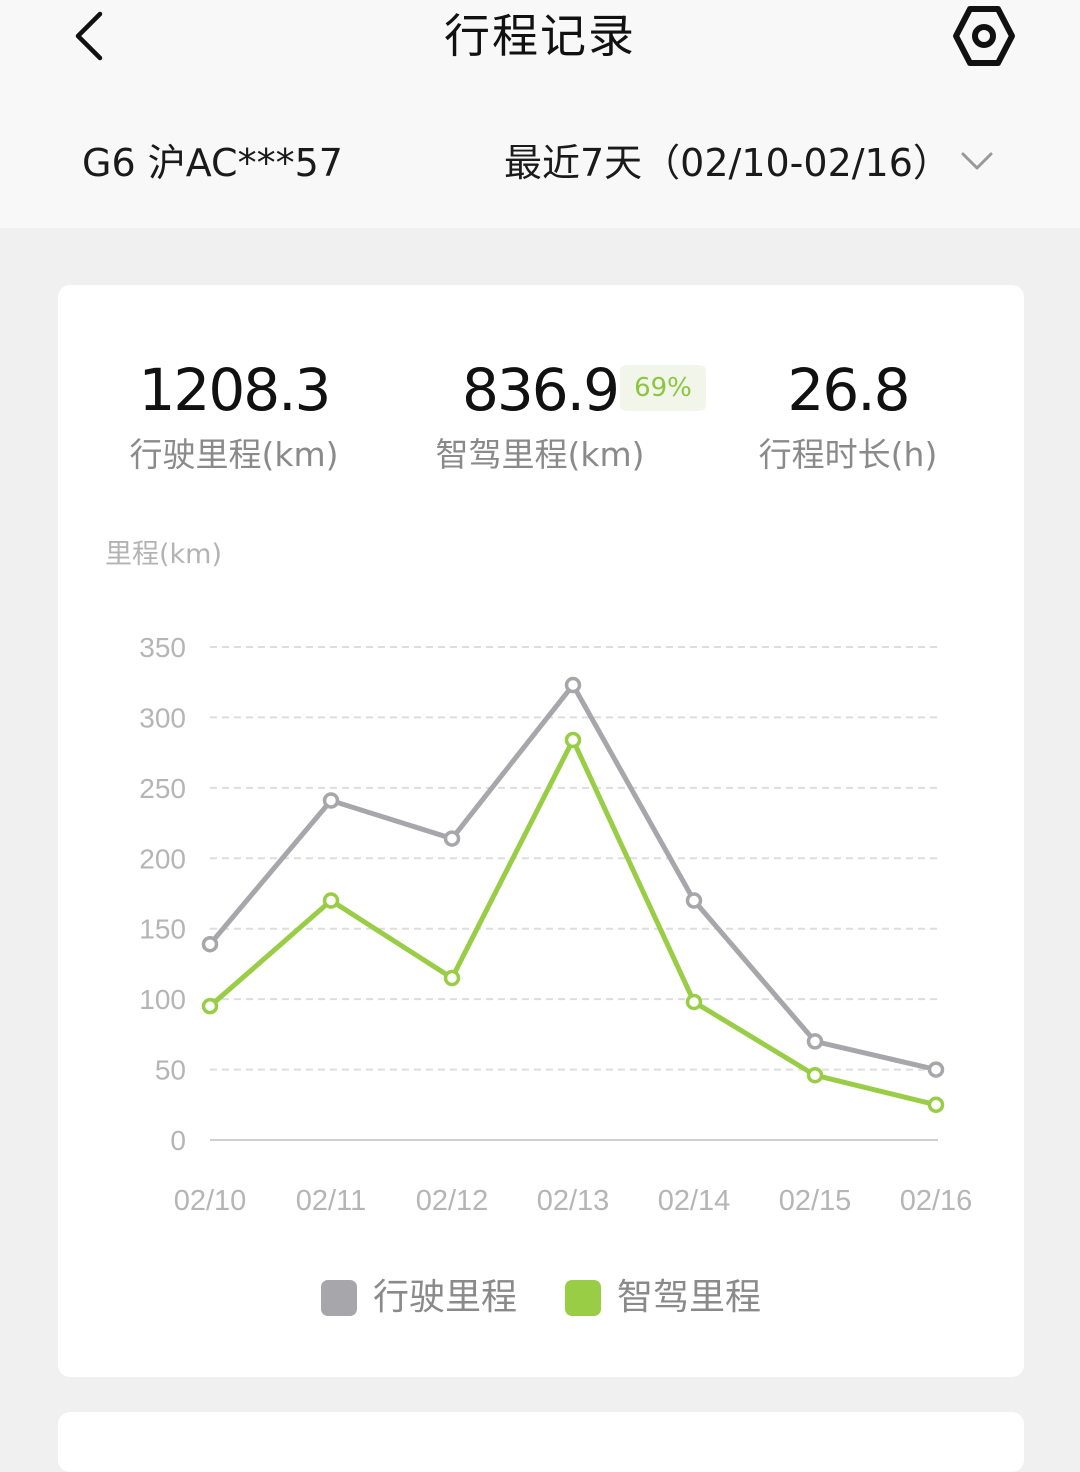 The image size is (1080, 1472). I want to click on hex-nut-settings-icon, so click(984, 36).